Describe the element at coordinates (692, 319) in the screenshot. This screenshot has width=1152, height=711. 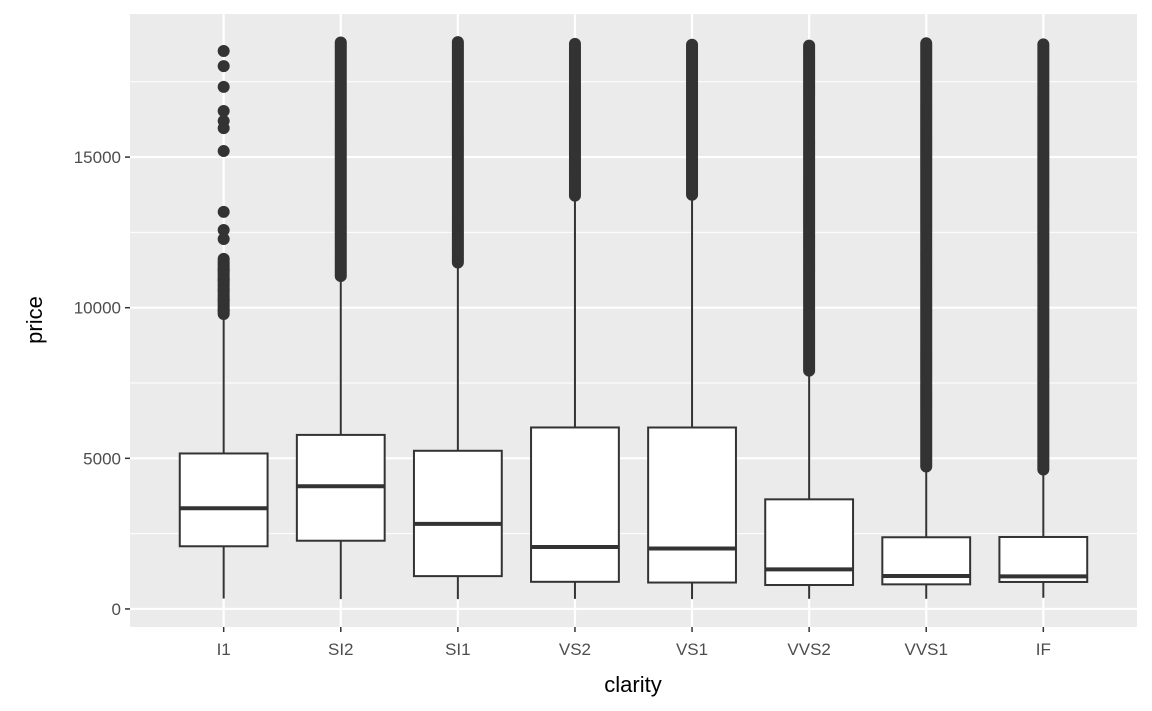
I see `box-VS1` at that location.